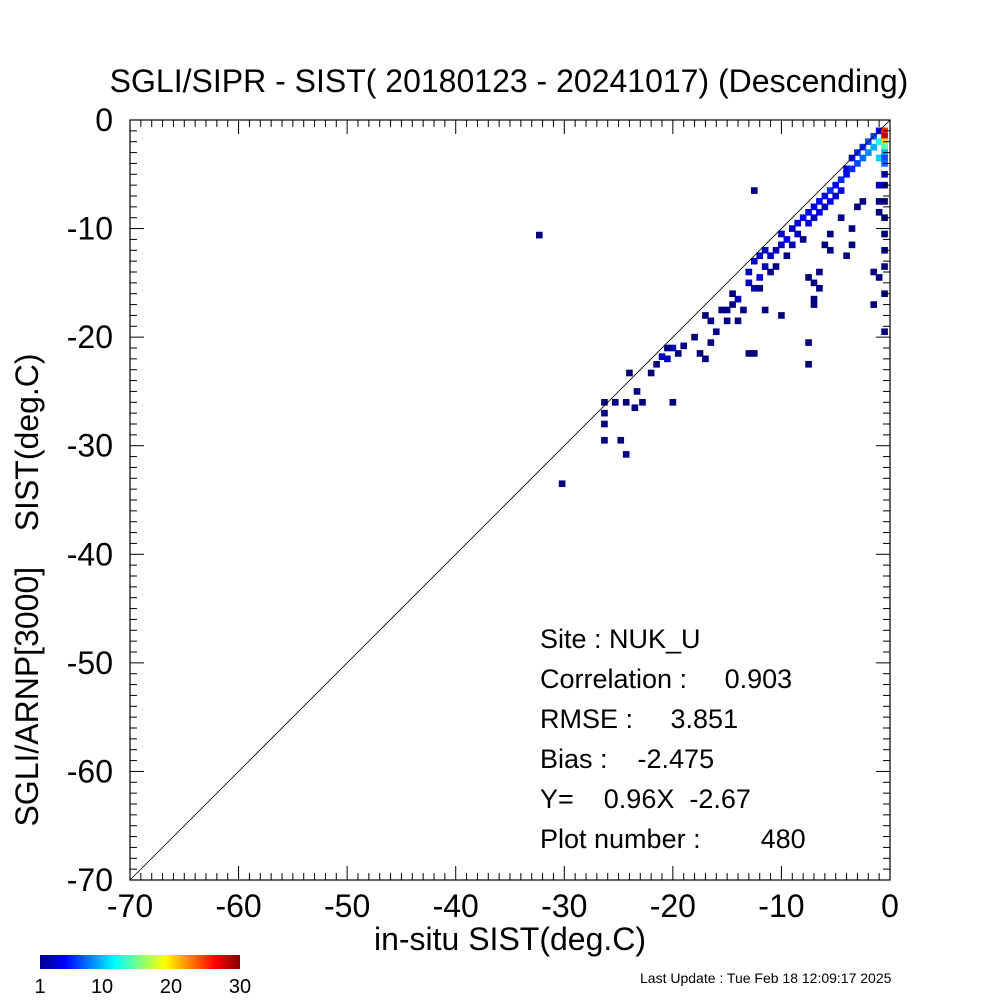 This screenshot has width=1000, height=1000. What do you see at coordinates (645, 799) in the screenshot?
I see `stats-regression: Y= 0.96X -2.67` at bounding box center [645, 799].